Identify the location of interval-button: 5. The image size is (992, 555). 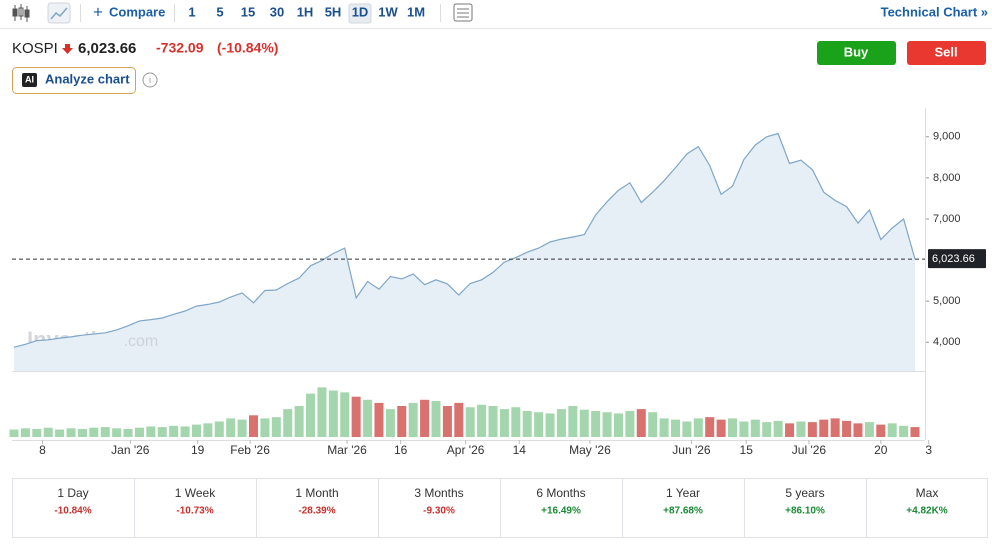
(219, 11).